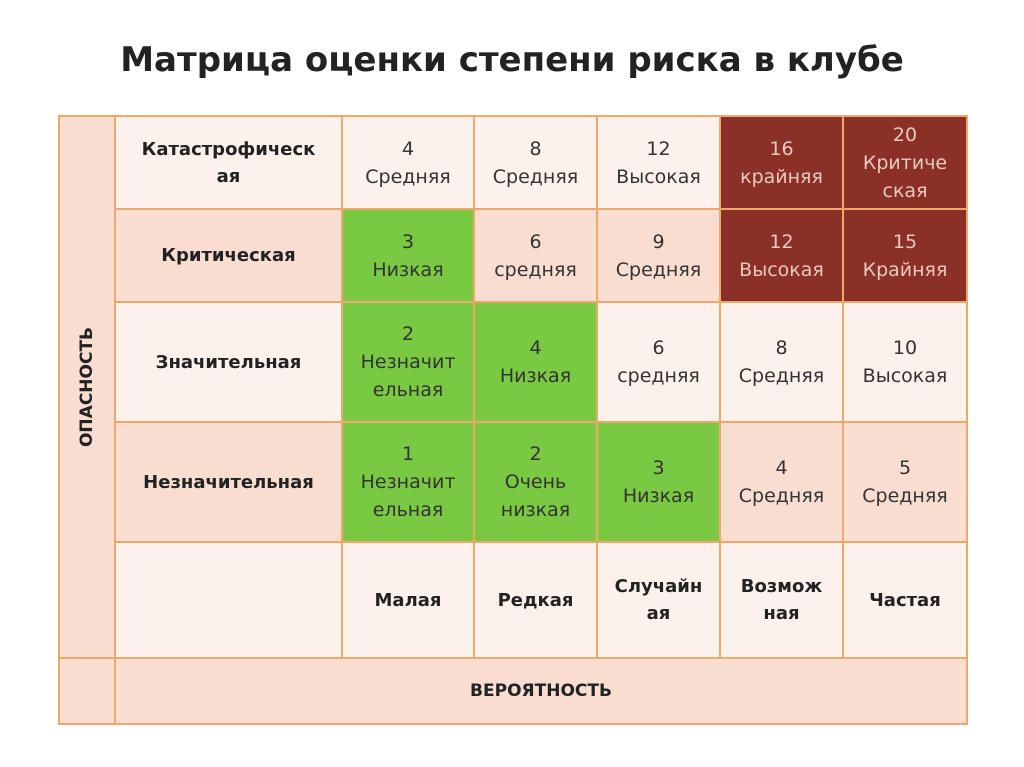 The width and height of the screenshot is (1024, 767). I want to click on page-title: Матрица оценки степени риска в клубе, so click(512, 60).